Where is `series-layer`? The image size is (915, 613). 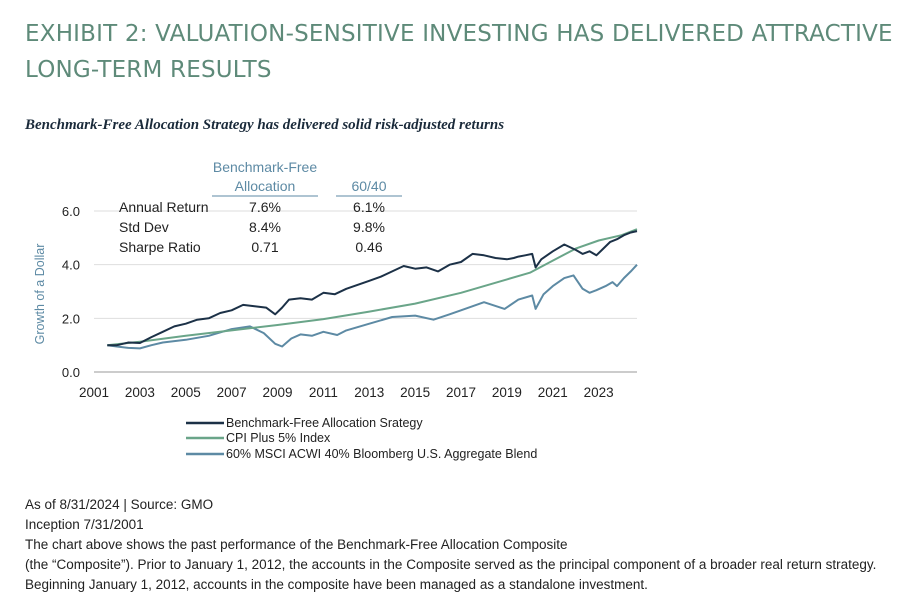
series-layer is located at coordinates (372, 289).